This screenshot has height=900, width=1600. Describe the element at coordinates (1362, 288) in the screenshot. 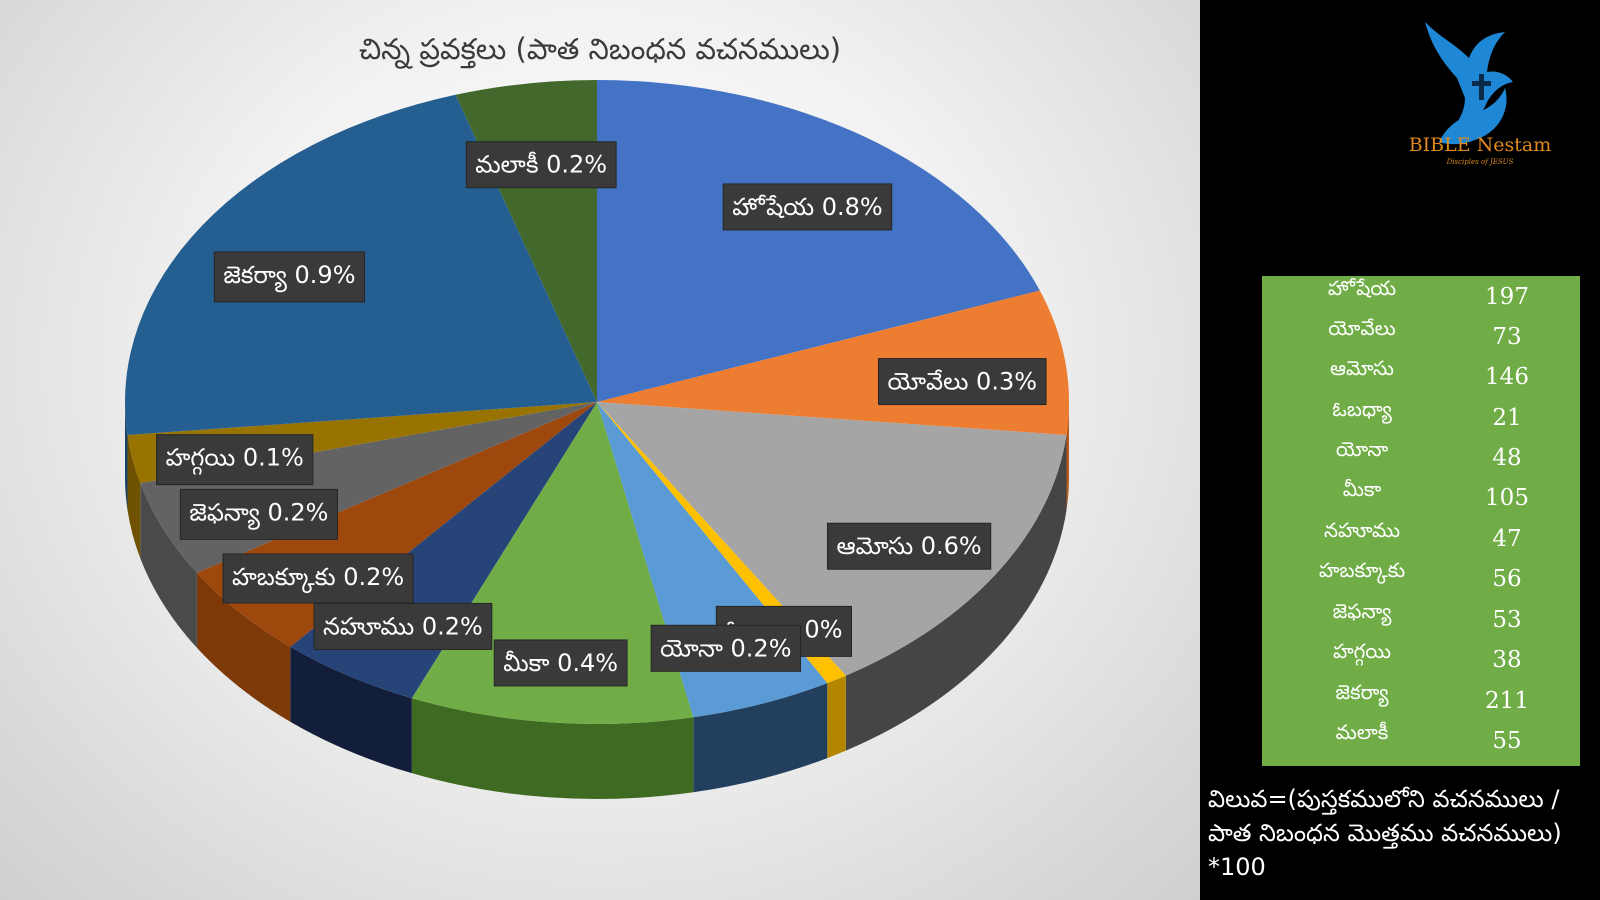

I see `book-name: హోషేయ` at that location.